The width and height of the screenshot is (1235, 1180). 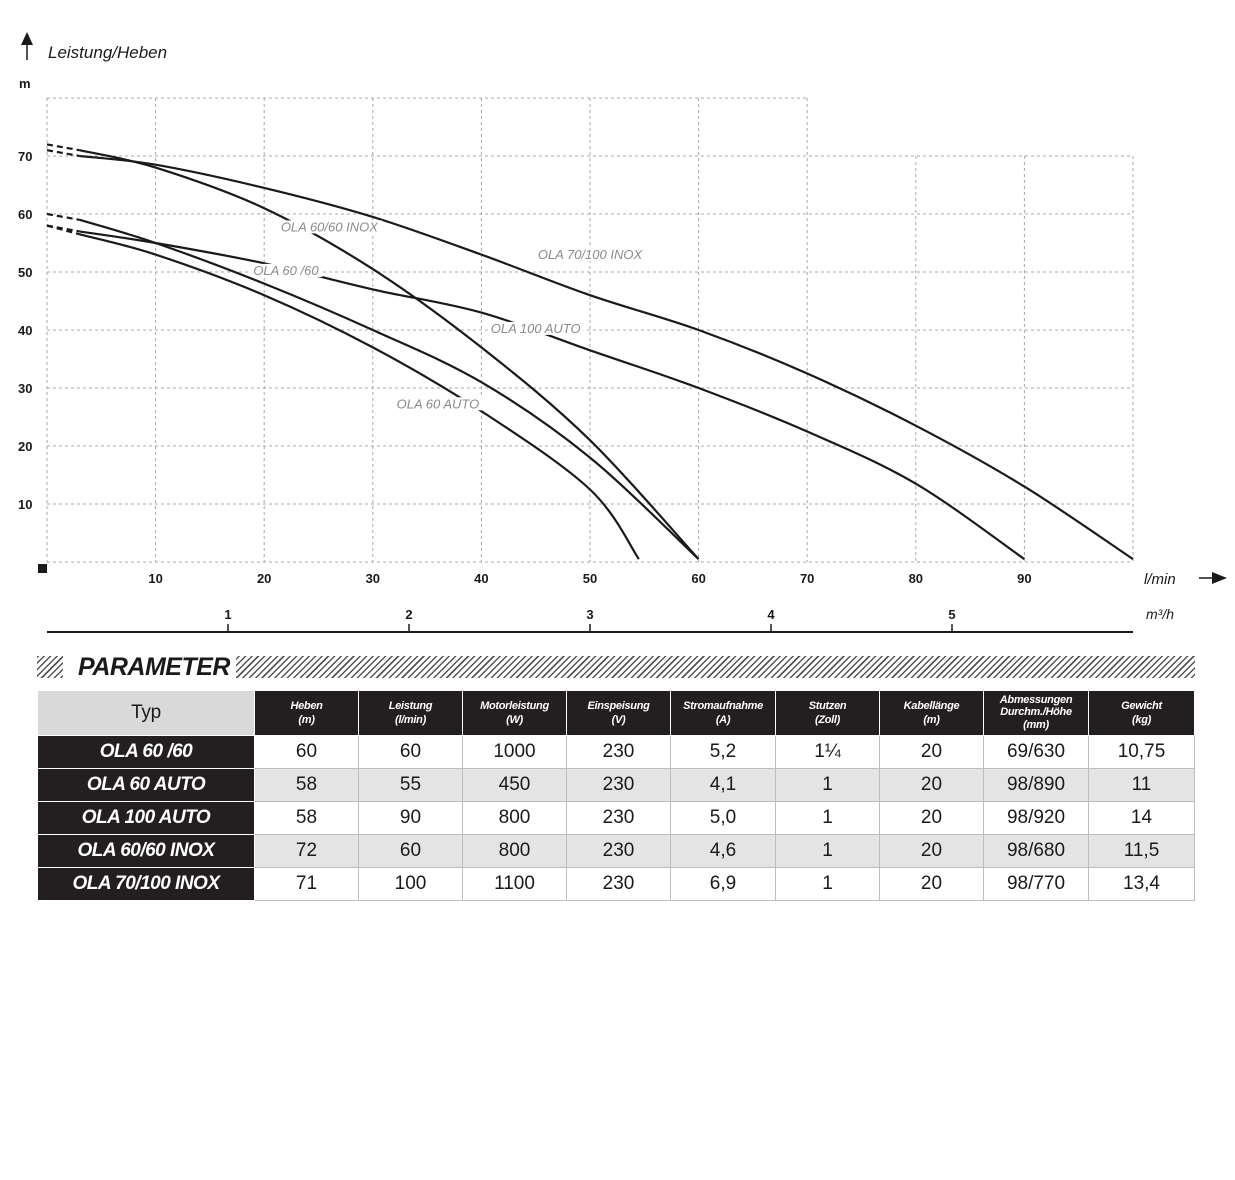 I want to click on table-cell: 72, so click(x=306, y=851).